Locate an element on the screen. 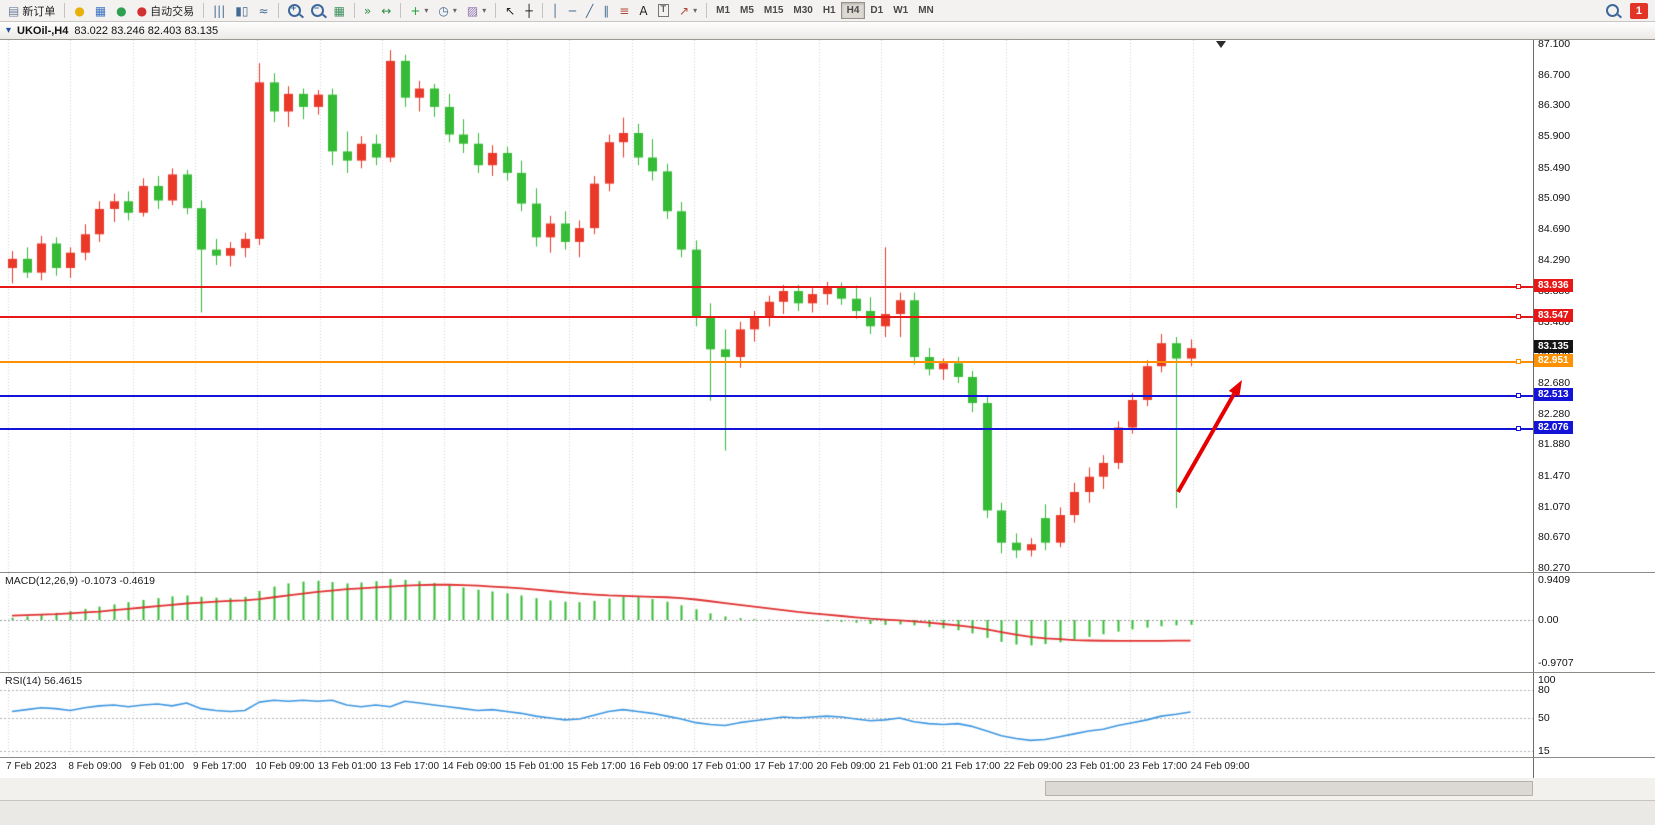 The image size is (1655, 825). time-axis-label: 15 Feb 01:00 is located at coordinates (534, 766).